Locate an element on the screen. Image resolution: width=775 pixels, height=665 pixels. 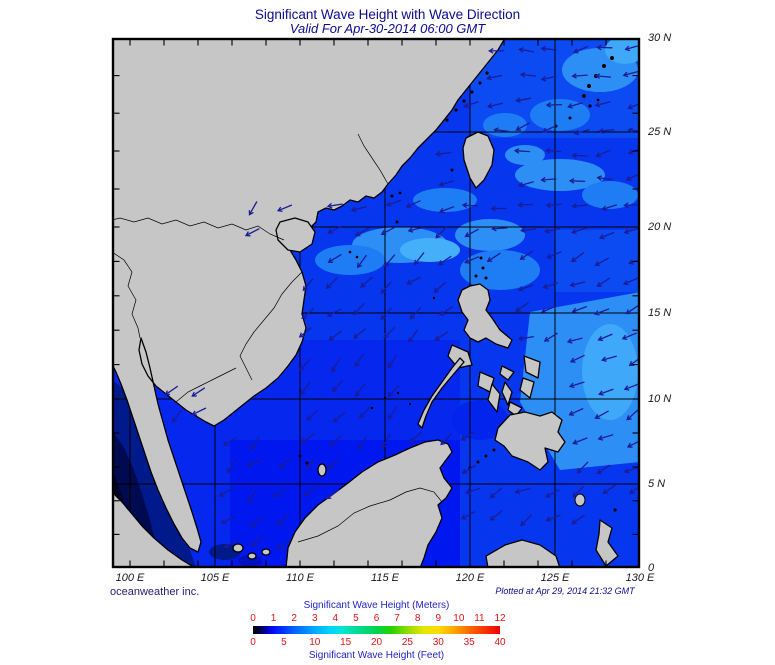
lon-label: 125 E is located at coordinates (555, 578).